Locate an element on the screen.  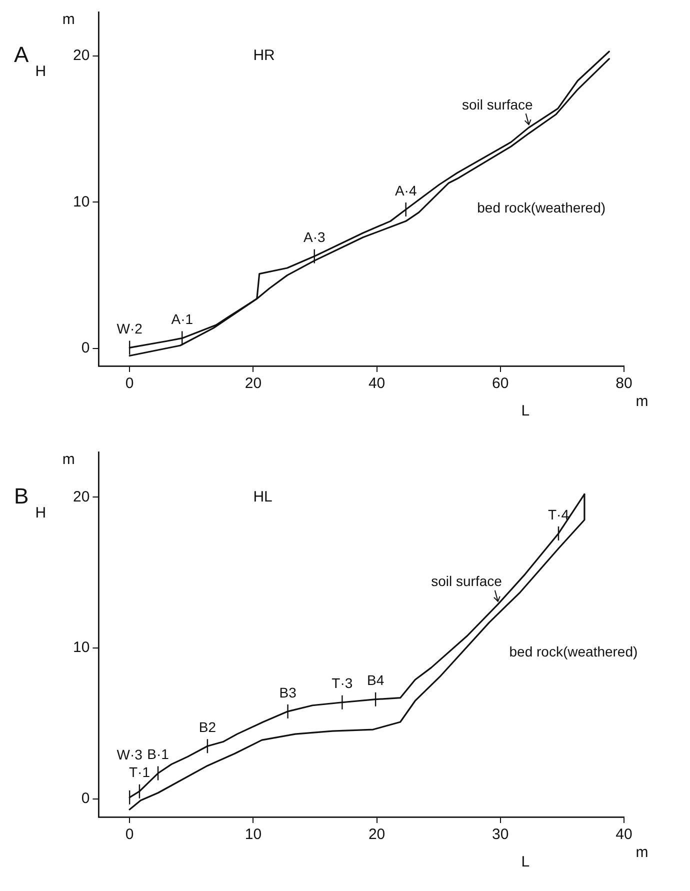
text: B is located at coordinates (21, 495).